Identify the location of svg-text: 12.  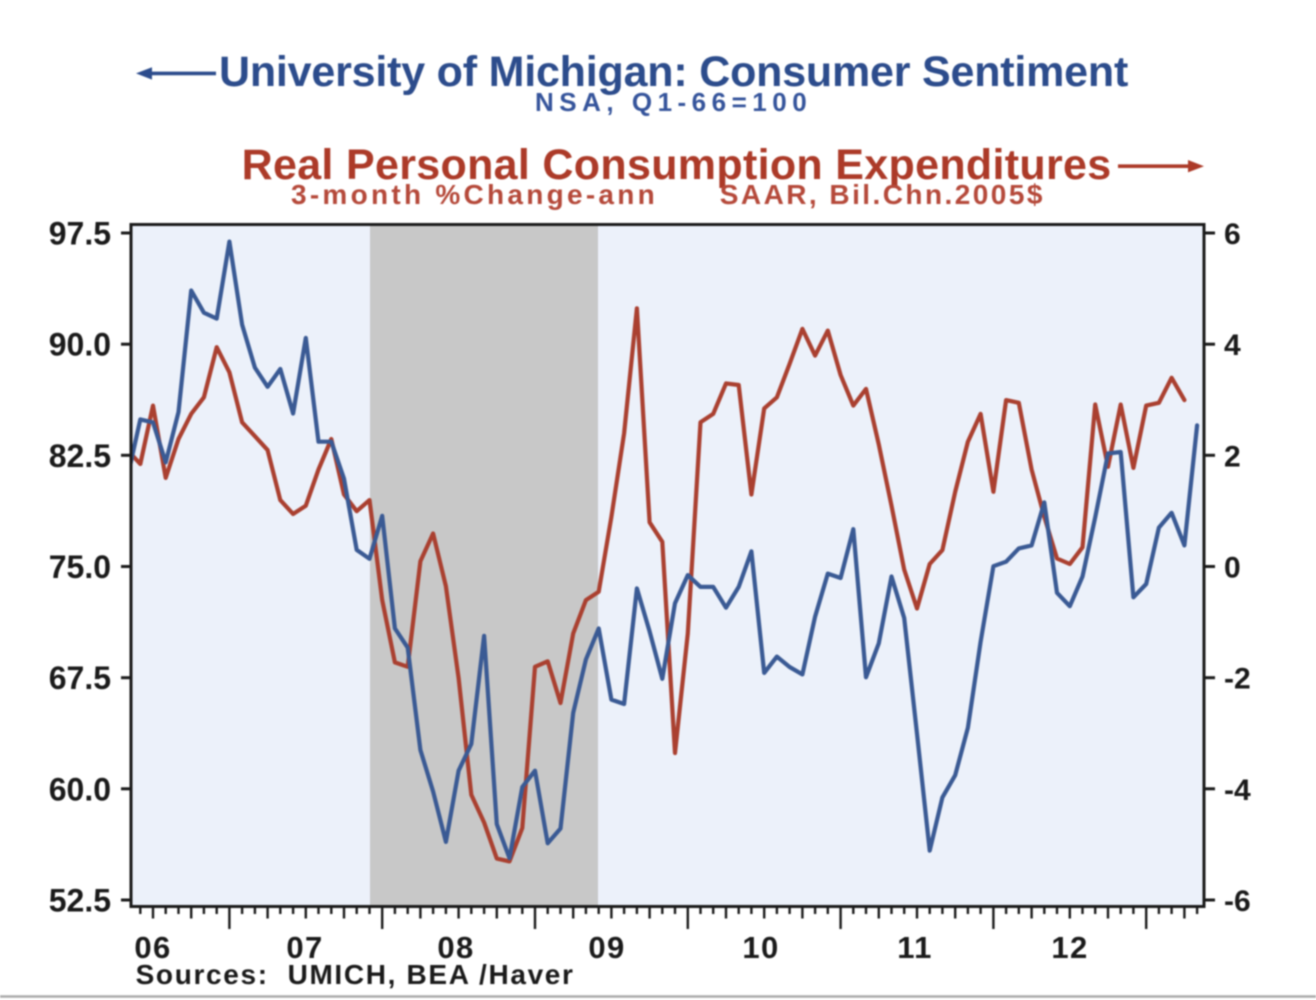
(1069, 947).